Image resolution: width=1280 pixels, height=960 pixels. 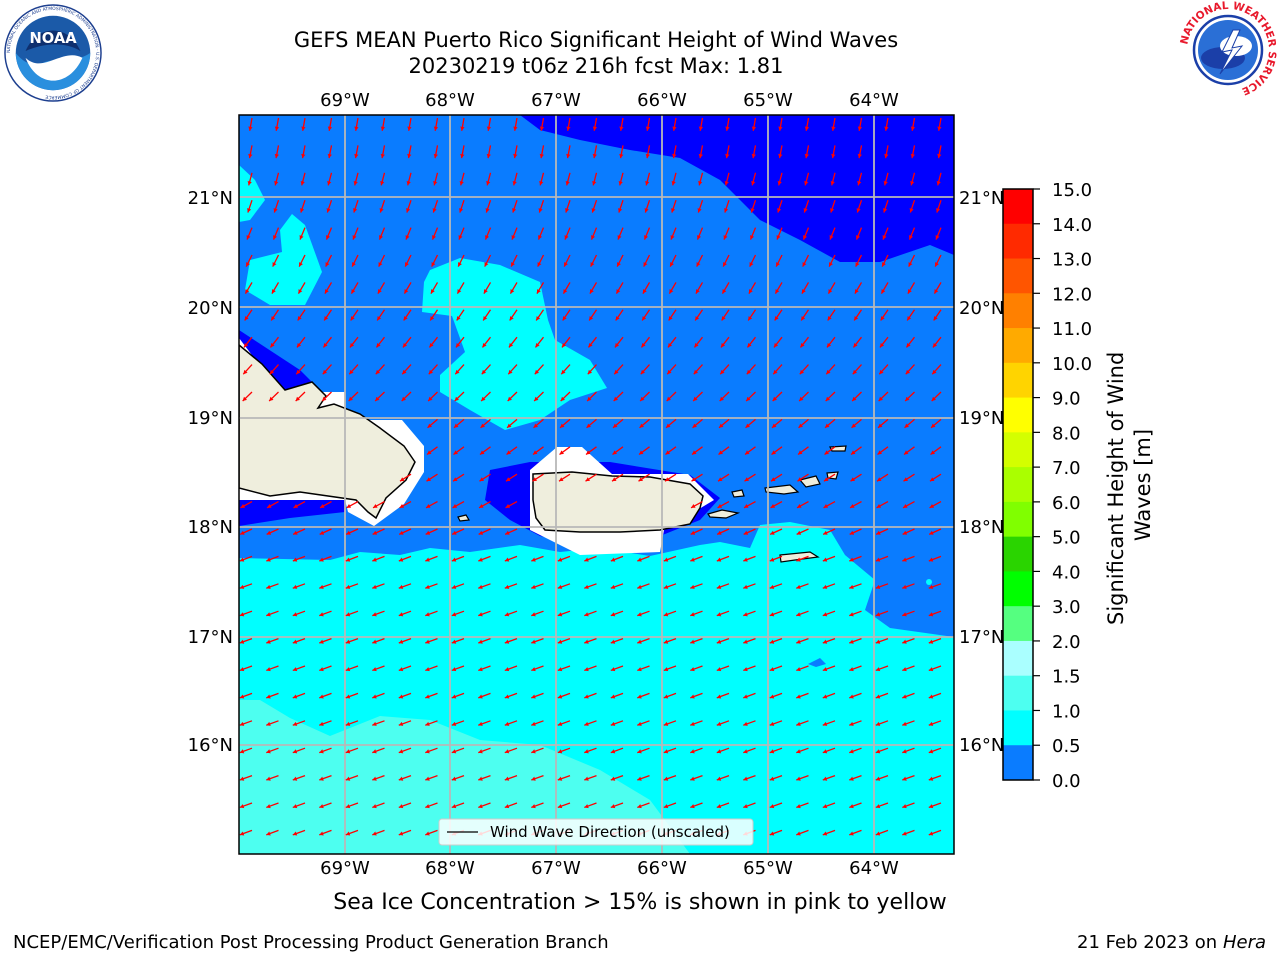 I want to click on land-puerto-rico, so click(x=618, y=502).